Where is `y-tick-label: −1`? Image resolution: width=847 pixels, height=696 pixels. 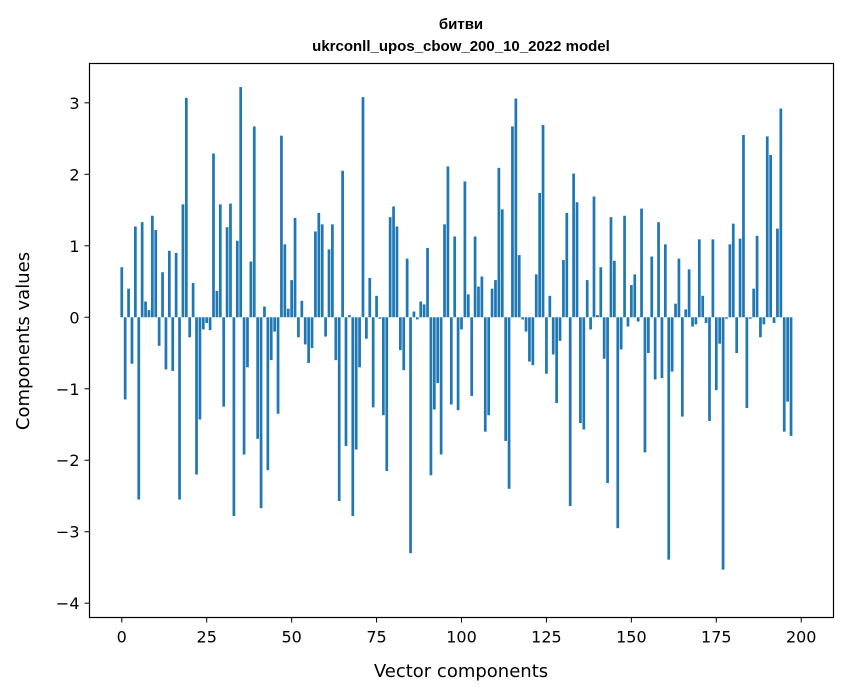
y-tick-label: −1 is located at coordinates (68, 389).